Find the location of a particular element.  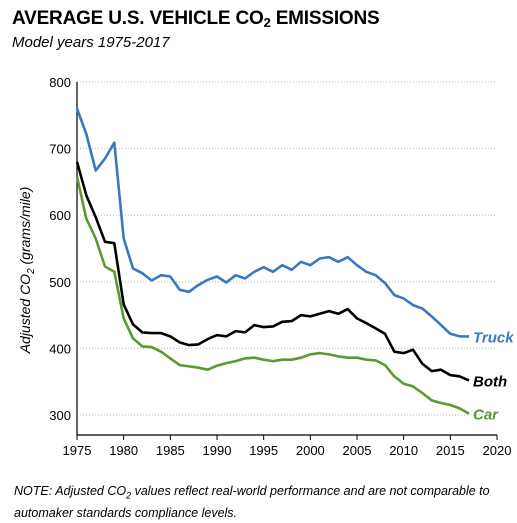

chart-title: AVERAGE U.S. VEHICLE CO2 EMISSIONS is located at coordinates (196, 19).